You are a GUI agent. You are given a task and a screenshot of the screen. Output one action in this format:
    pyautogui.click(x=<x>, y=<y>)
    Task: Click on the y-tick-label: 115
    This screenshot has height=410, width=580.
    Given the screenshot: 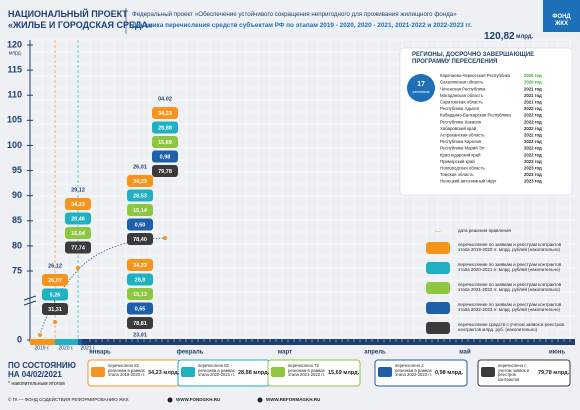 What is the action you would take?
    pyautogui.click(x=14, y=69)
    